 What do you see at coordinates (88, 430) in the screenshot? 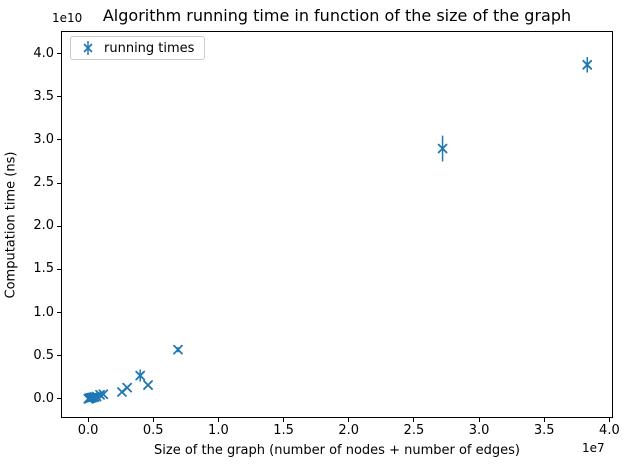
I see `x-tick-label: 0.0` at bounding box center [88, 430].